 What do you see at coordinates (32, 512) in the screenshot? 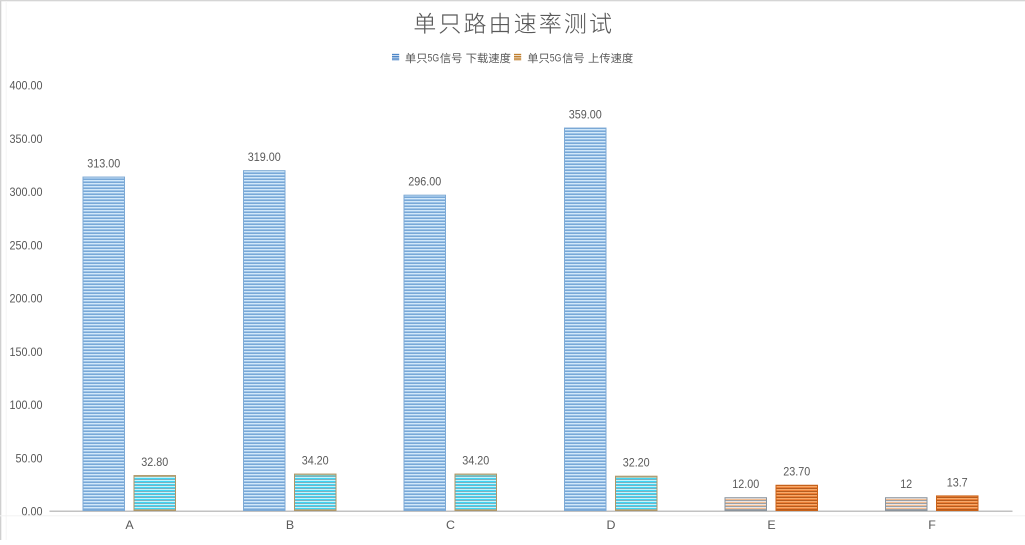
I see `svg-text: 0.00` at bounding box center [32, 512].